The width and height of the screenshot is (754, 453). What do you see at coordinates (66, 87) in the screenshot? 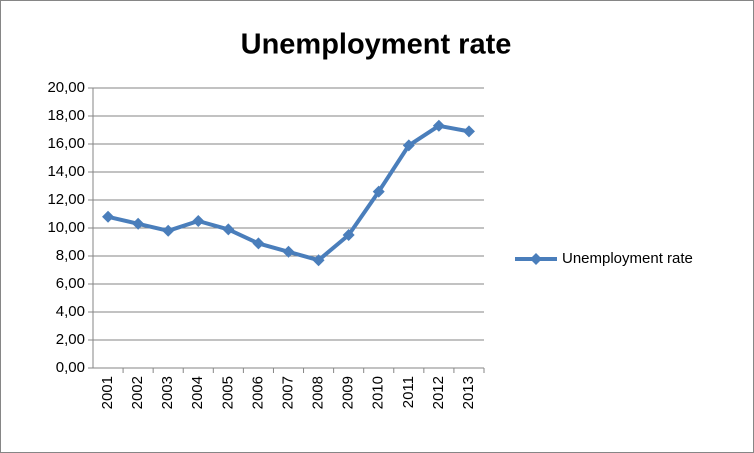
I see `y-tick-label: 20,00` at bounding box center [66, 87].